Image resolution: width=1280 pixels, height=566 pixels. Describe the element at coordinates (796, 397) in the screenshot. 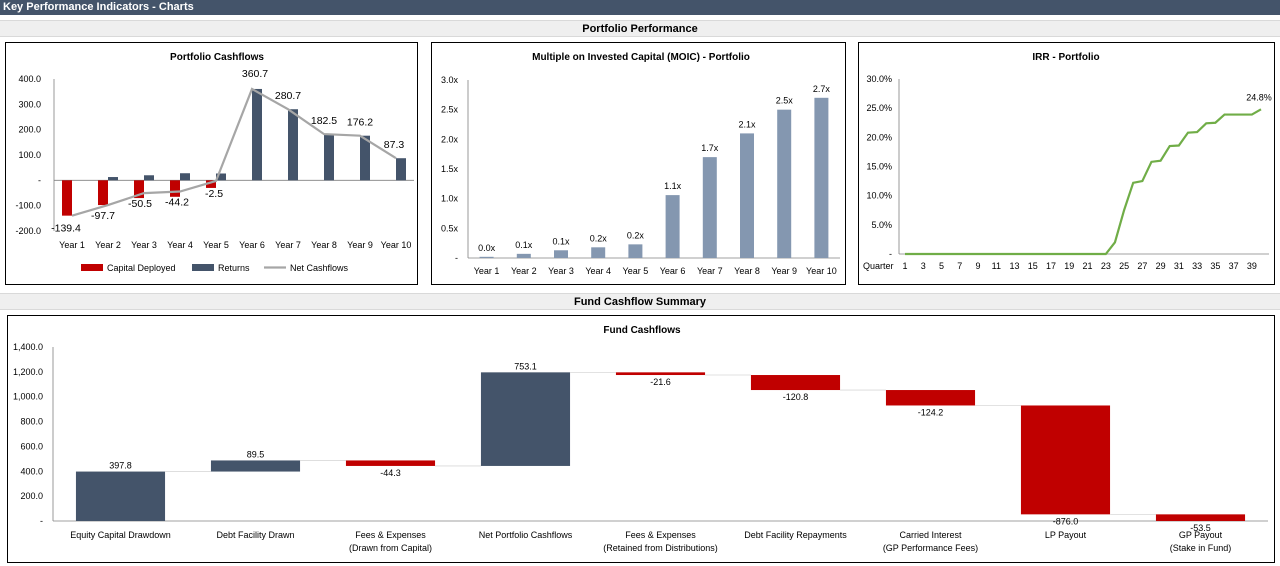

I see `waterfall-data-label: -120.8` at that location.